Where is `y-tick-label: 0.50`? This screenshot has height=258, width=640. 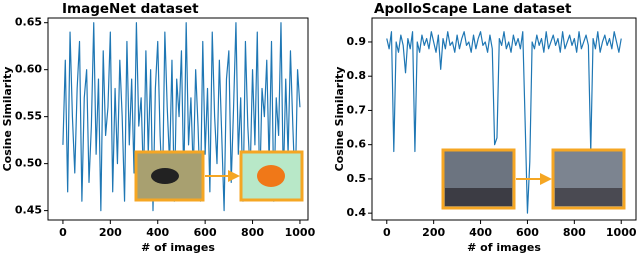
y-tick-label: 0.50 is located at coordinates (28, 163).